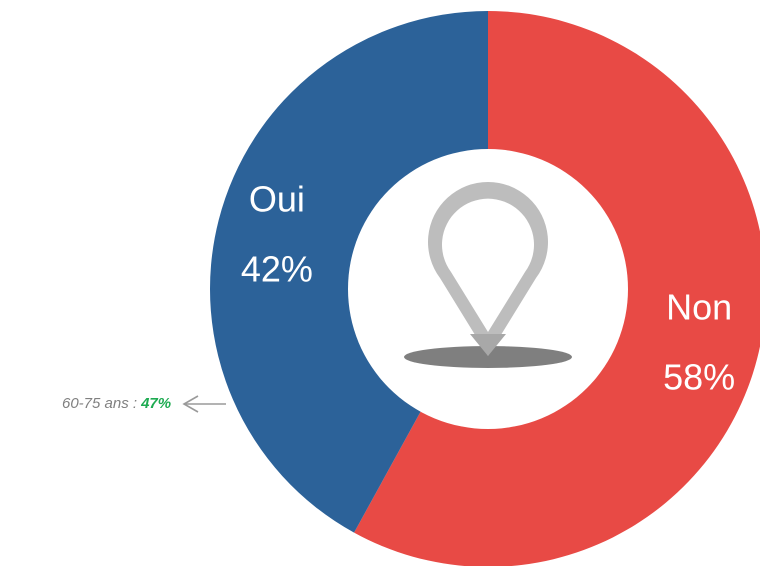 The height and width of the screenshot is (566, 760). Describe the element at coordinates (99, 403) in the screenshot. I see `annotation-label: 60-75 ans :` at that location.